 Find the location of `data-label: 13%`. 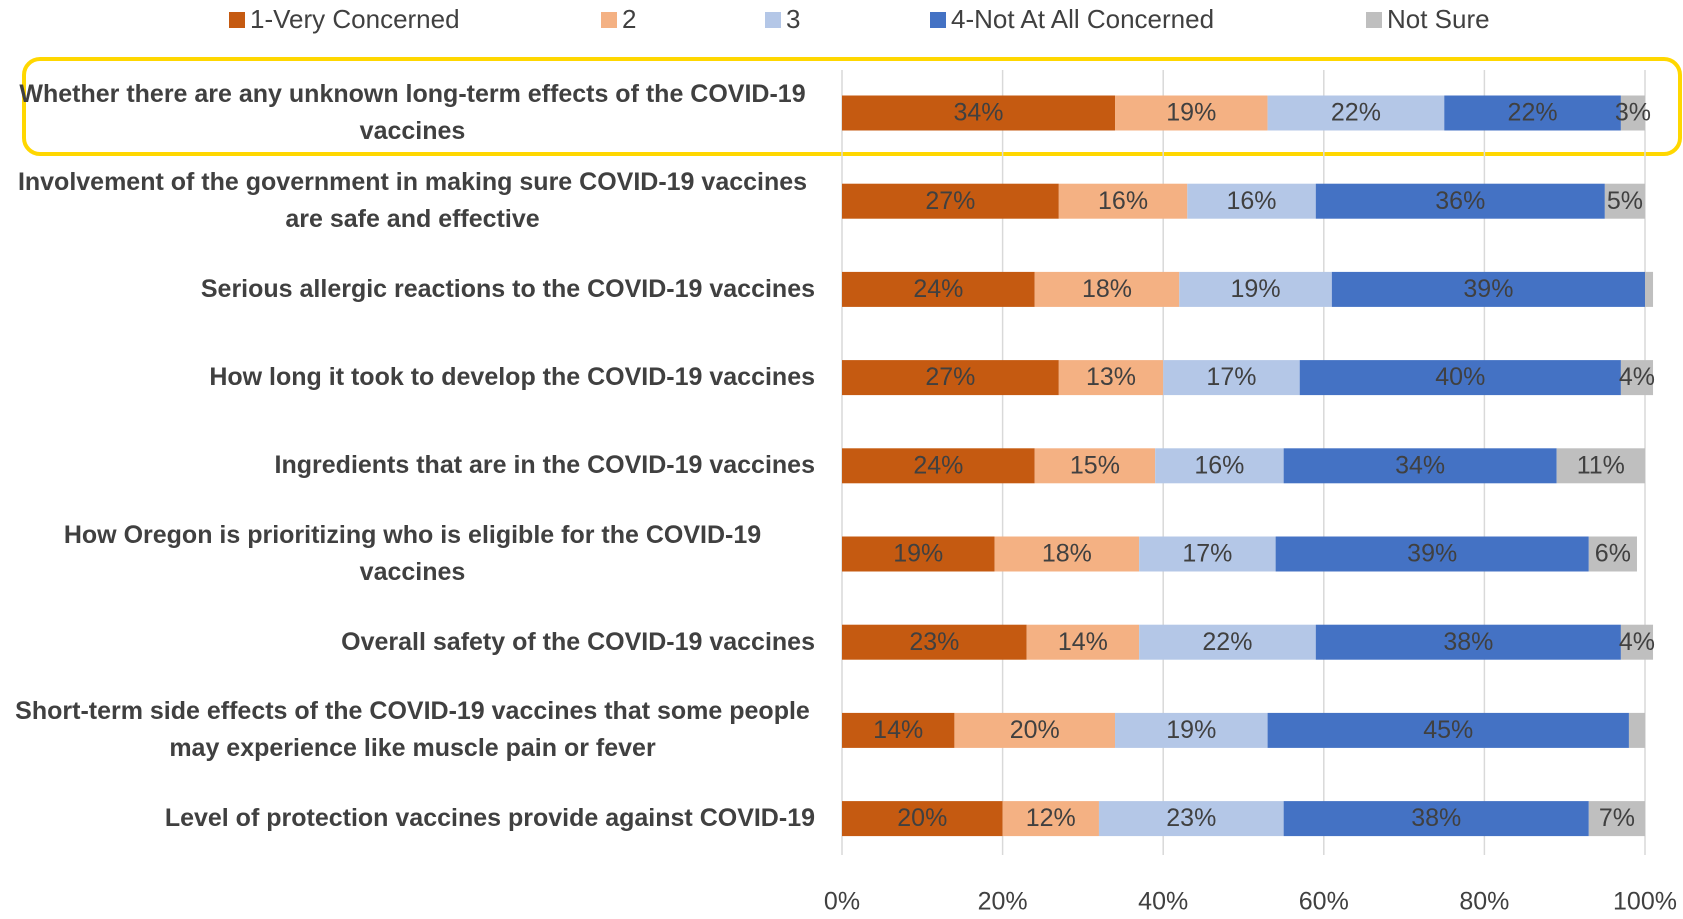

data-label: 13% is located at coordinates (1111, 377).